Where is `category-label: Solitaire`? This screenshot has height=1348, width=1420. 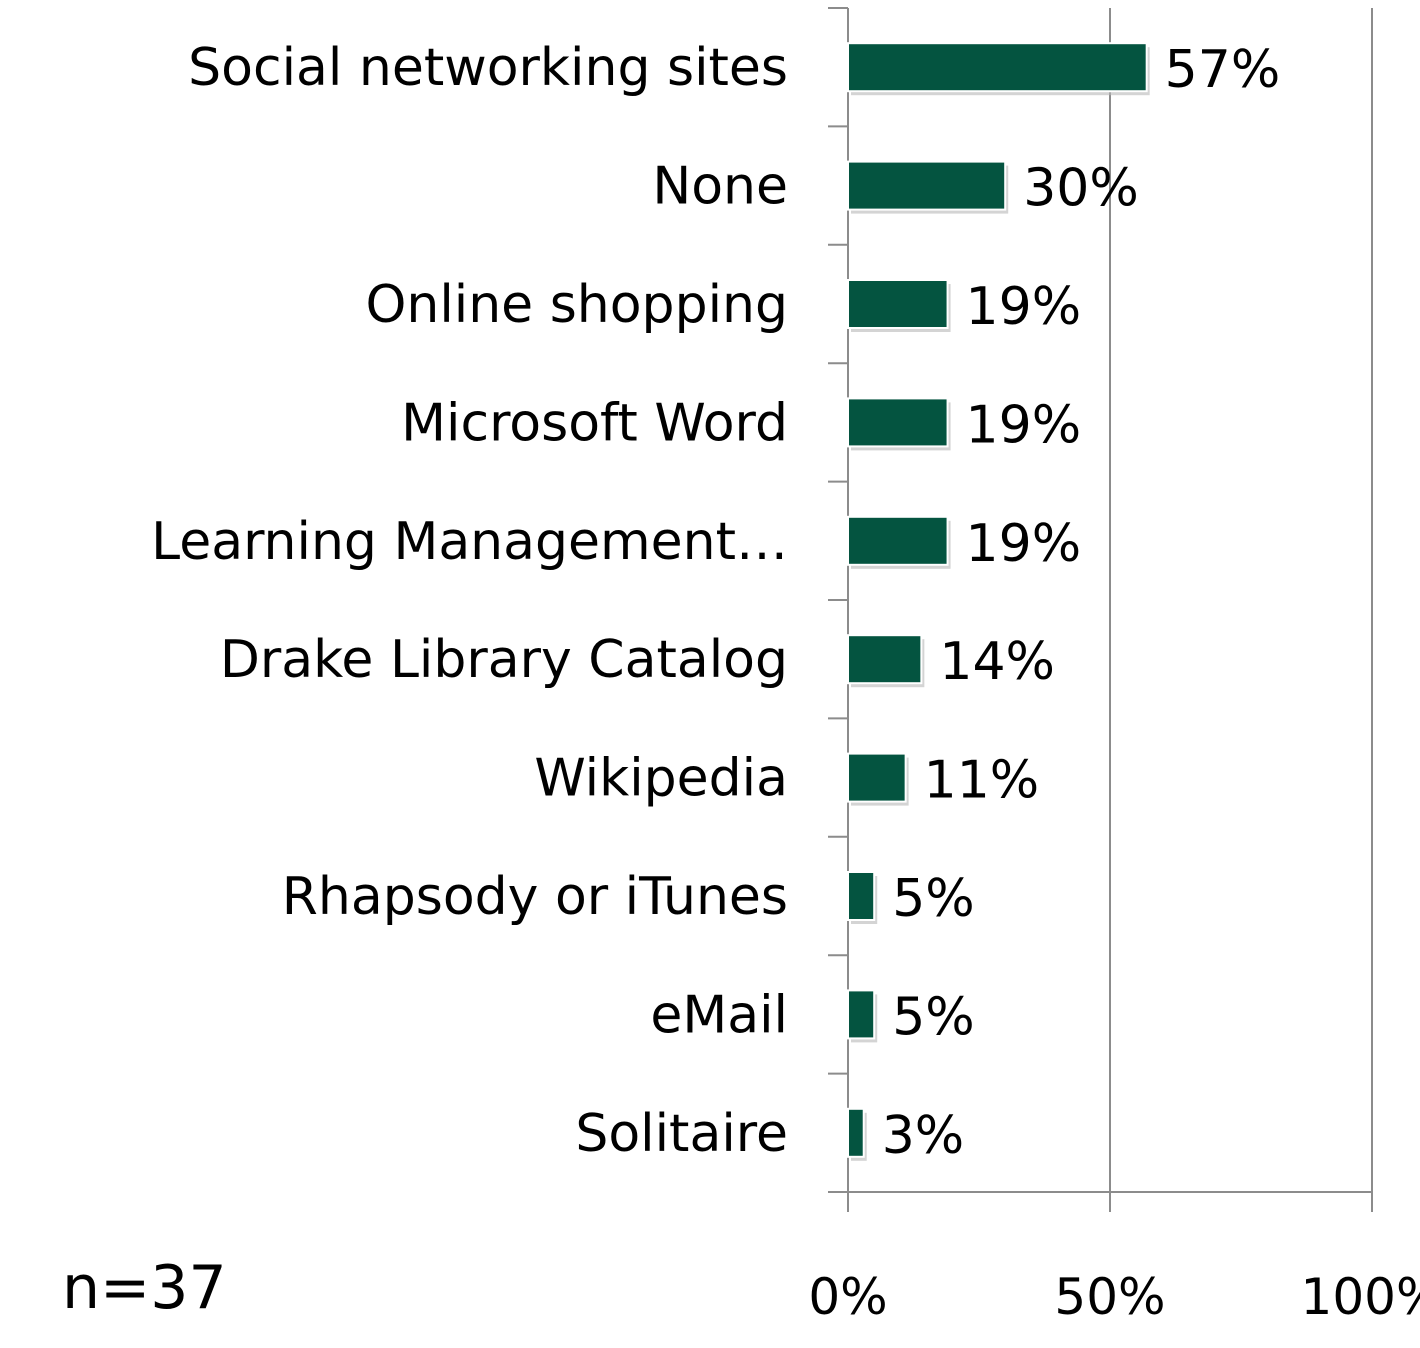 category-label: Solitaire is located at coordinates (681, 1134).